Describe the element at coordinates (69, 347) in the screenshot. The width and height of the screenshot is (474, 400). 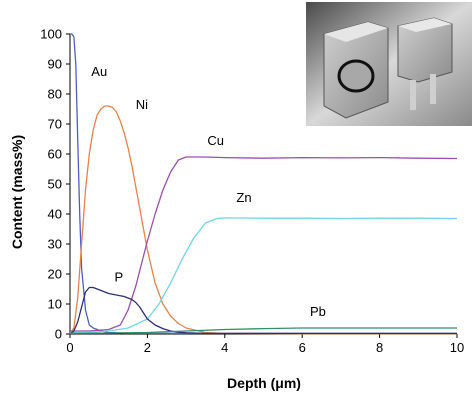
I see `x-tick-label: 0` at that location.